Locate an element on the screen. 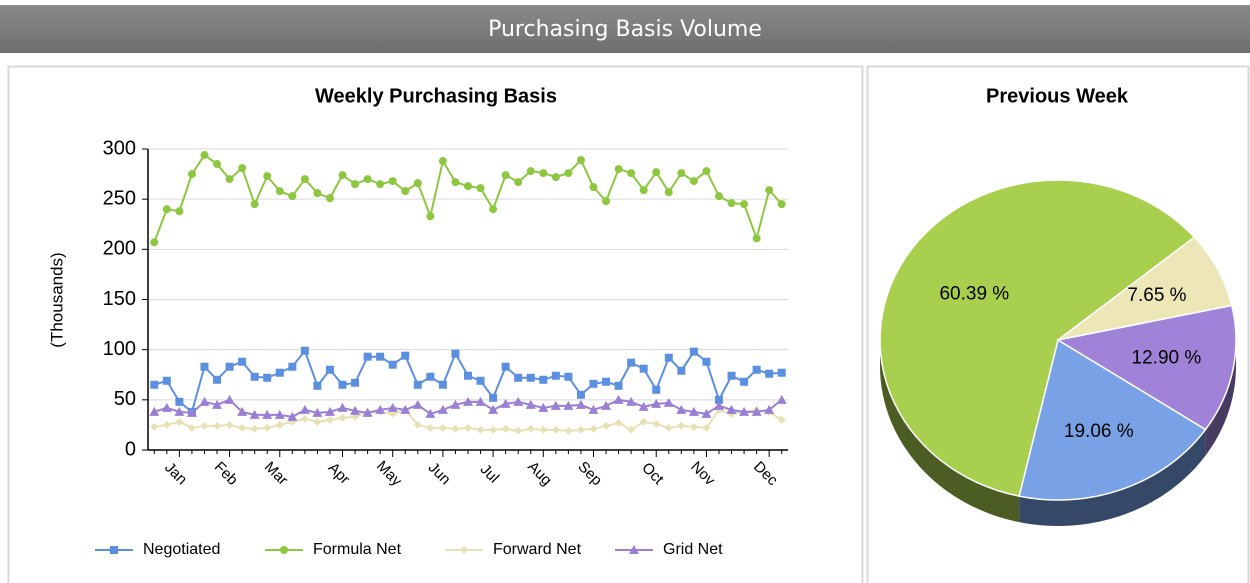 Image resolution: width=1250 pixels, height=583 pixels. y-tick-label: 100 is located at coordinates (119, 349).